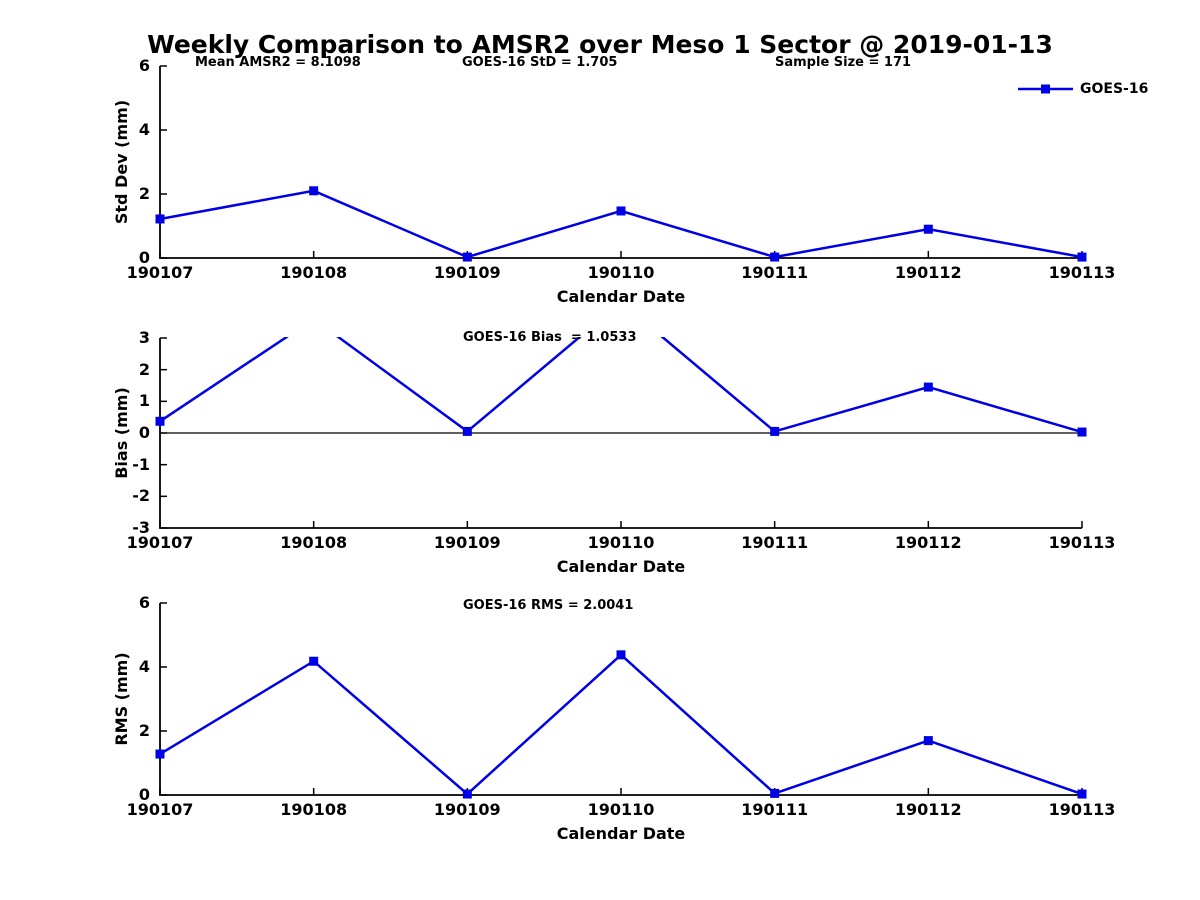 This screenshot has height=900, width=1200. I want to click on y-axis-title-std-dev: Std Dev (mm), so click(121, 162).